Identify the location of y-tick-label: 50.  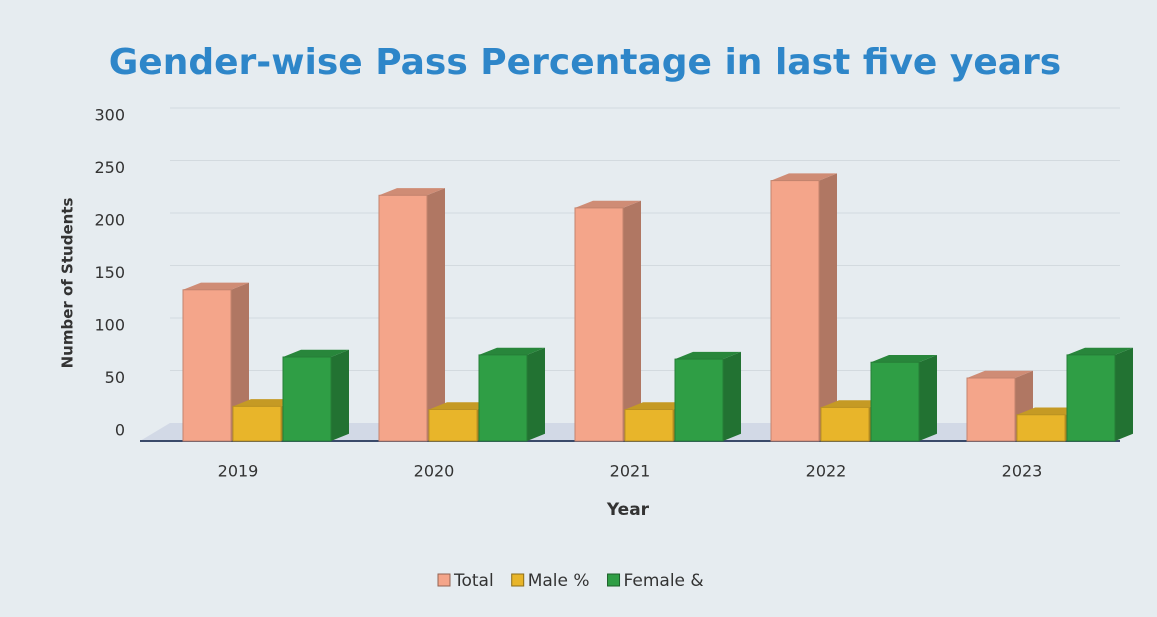
(115, 377).